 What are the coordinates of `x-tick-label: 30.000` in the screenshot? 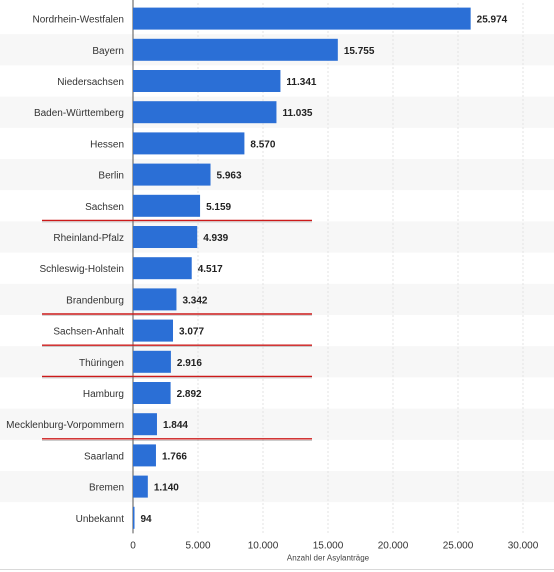 It's located at (523, 545).